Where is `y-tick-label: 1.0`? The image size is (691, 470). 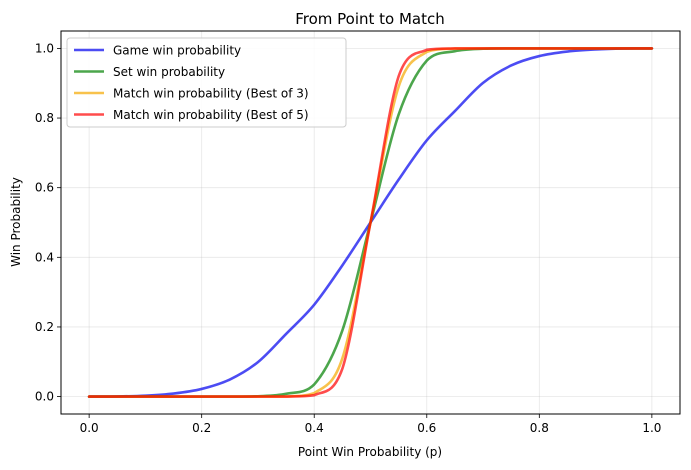
y-tick-label: 1.0 is located at coordinates (44, 48).